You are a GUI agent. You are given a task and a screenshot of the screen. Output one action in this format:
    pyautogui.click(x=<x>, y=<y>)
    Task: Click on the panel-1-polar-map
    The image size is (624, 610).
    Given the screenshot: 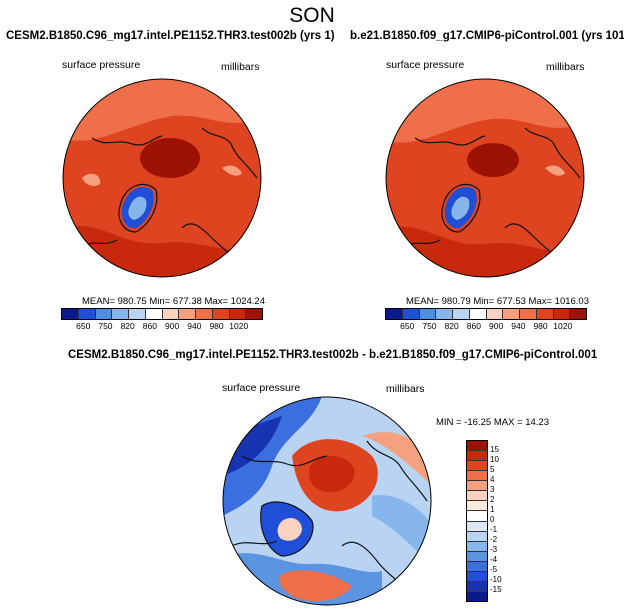 What is the action you would take?
    pyautogui.click(x=162, y=178)
    